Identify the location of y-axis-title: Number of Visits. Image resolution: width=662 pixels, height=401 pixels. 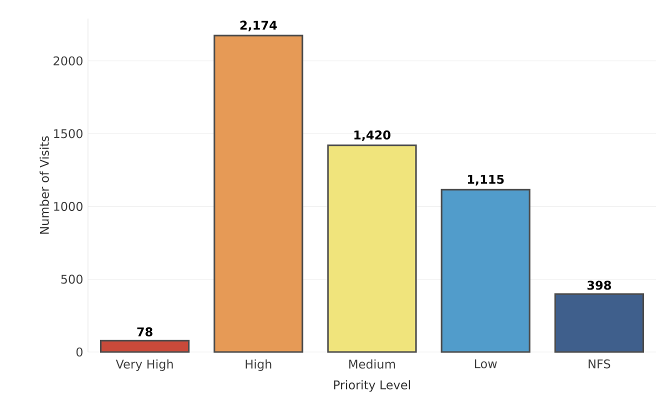
(44, 185).